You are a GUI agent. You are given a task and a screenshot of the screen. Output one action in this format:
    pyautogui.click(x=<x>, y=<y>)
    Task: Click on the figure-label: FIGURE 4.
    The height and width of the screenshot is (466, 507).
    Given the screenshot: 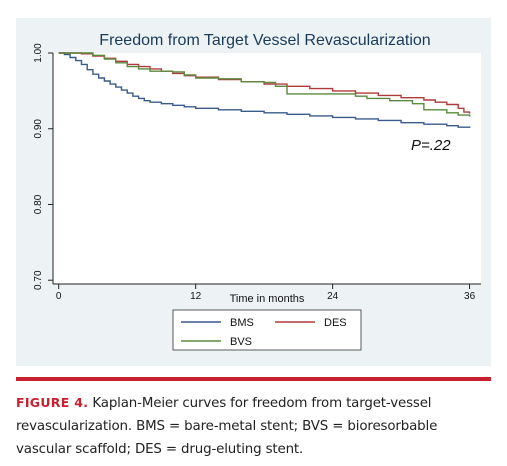 What is the action you would take?
    pyautogui.click(x=52, y=402)
    